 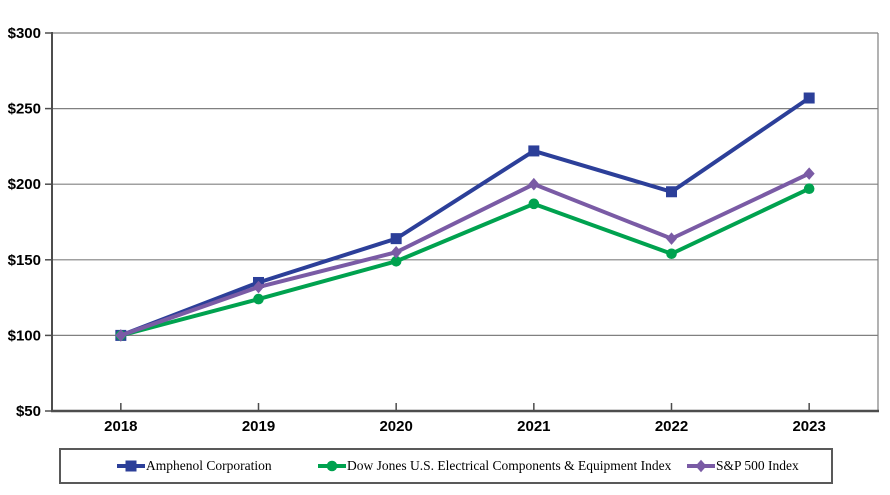 What do you see at coordinates (24, 260) in the screenshot?
I see `y-axis-tick-label: $150` at bounding box center [24, 260].